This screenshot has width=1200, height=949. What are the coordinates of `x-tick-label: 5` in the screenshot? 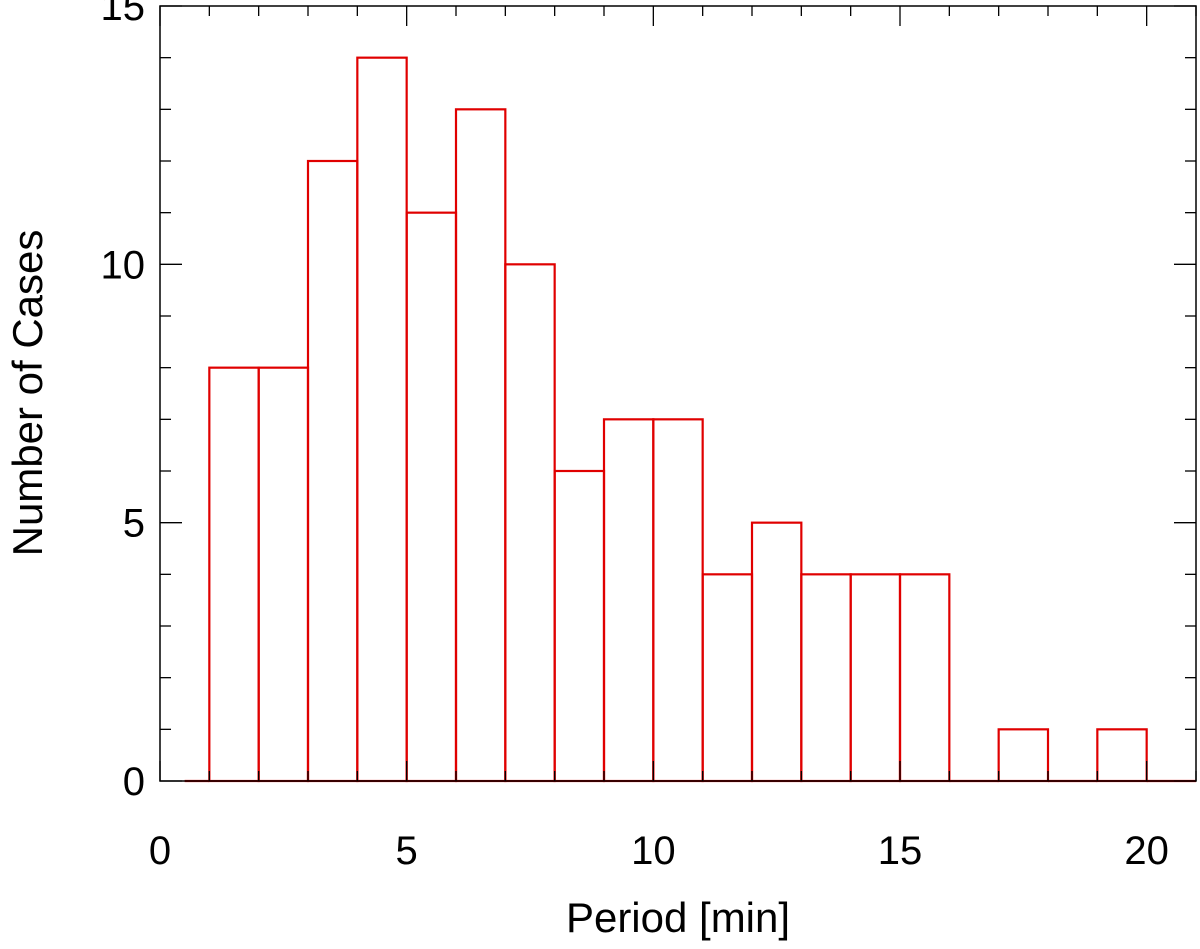 It's located at (407, 851).